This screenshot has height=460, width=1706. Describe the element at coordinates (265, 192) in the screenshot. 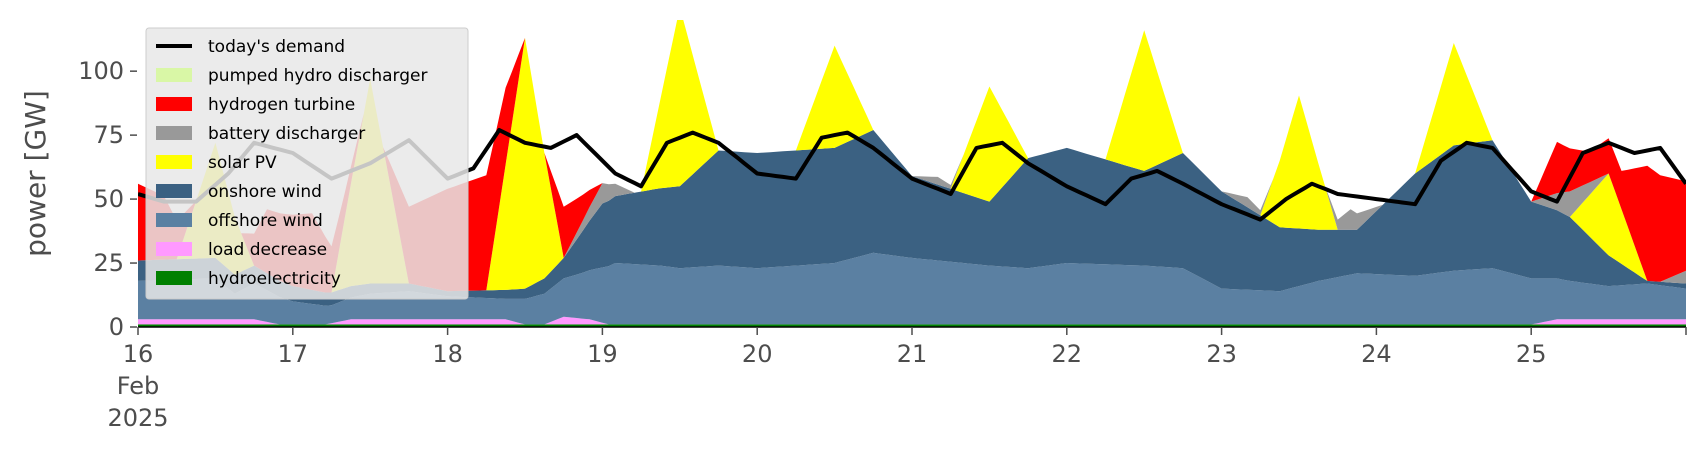

I see `legend-label-onshore-wind: onshore wind` at that location.